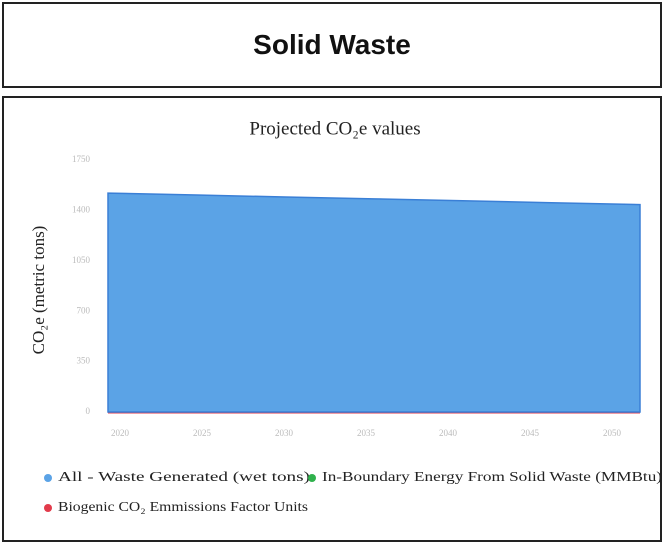 The width and height of the screenshot is (668, 544). I want to click on legend-label: Biogenic CO₂ Emmissions Factor Units, so click(183, 507).